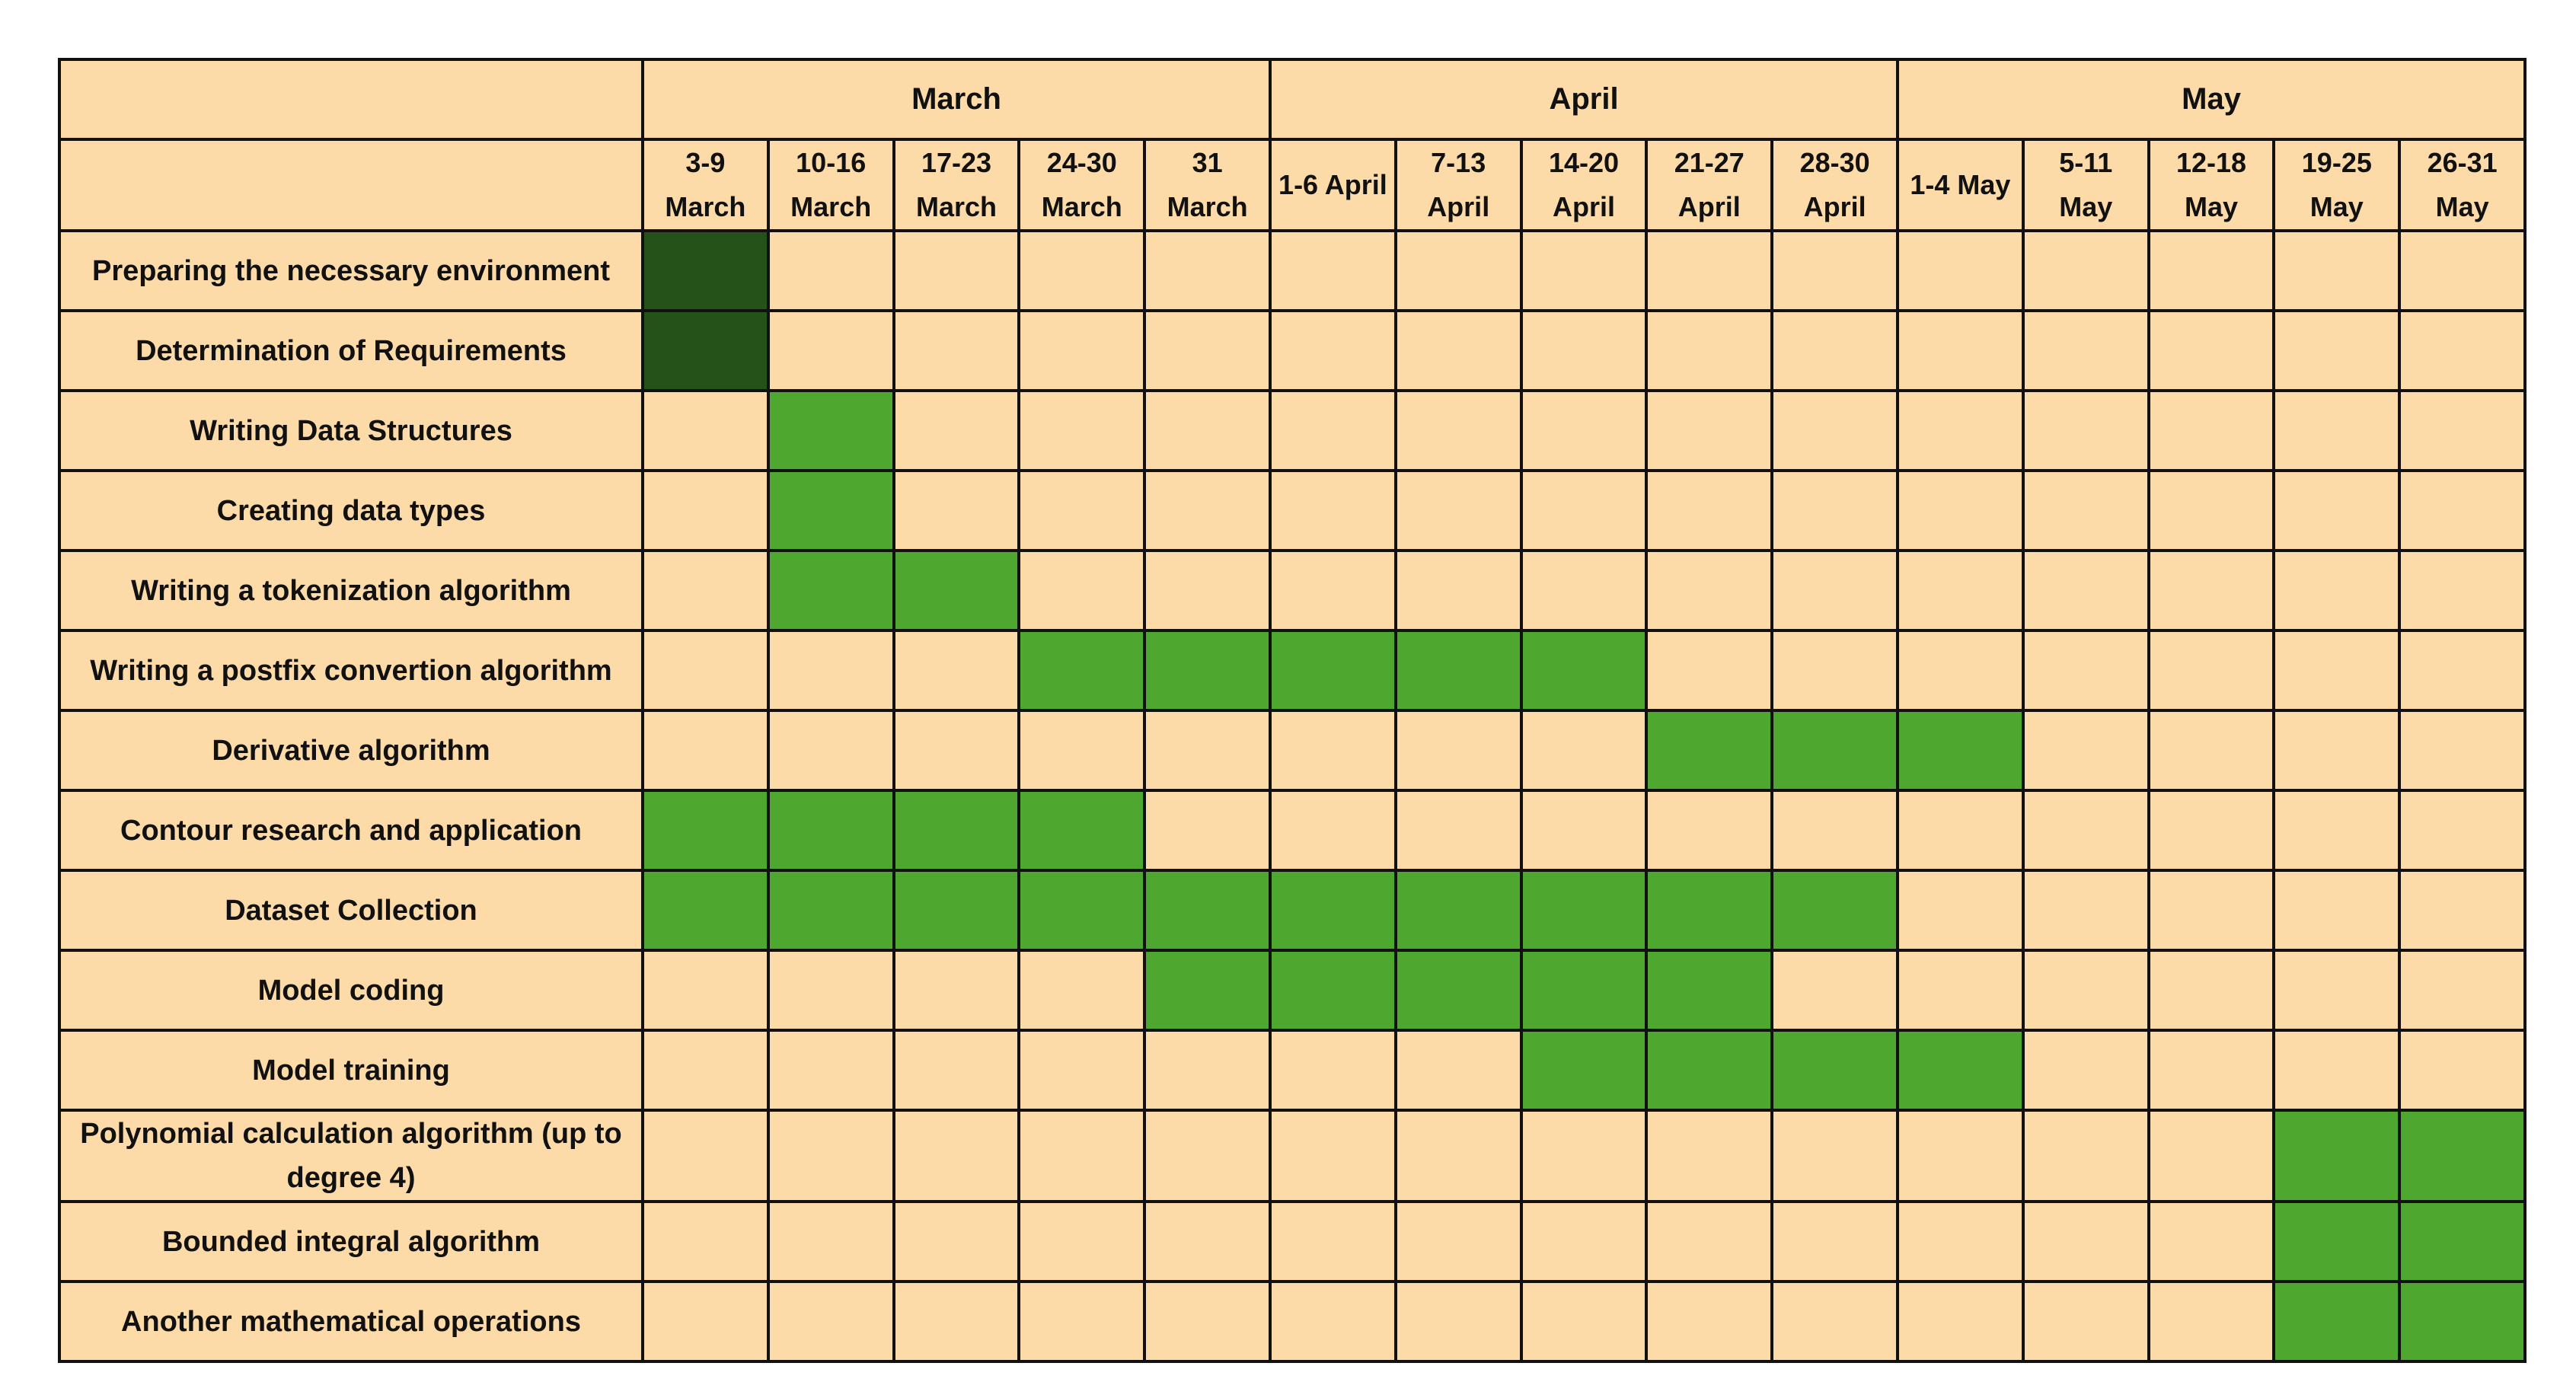 This screenshot has height=1398, width=2576. I want to click on task-label: Bounded integral algorithm, so click(351, 1241).